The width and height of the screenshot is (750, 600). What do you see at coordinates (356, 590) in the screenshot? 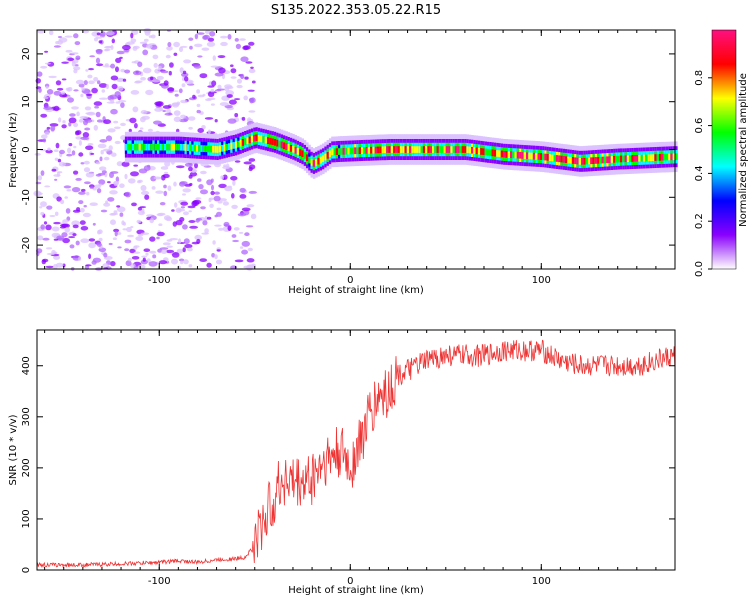
I see `snr-x-axis-label: Height of straight line (km)` at bounding box center [356, 590].